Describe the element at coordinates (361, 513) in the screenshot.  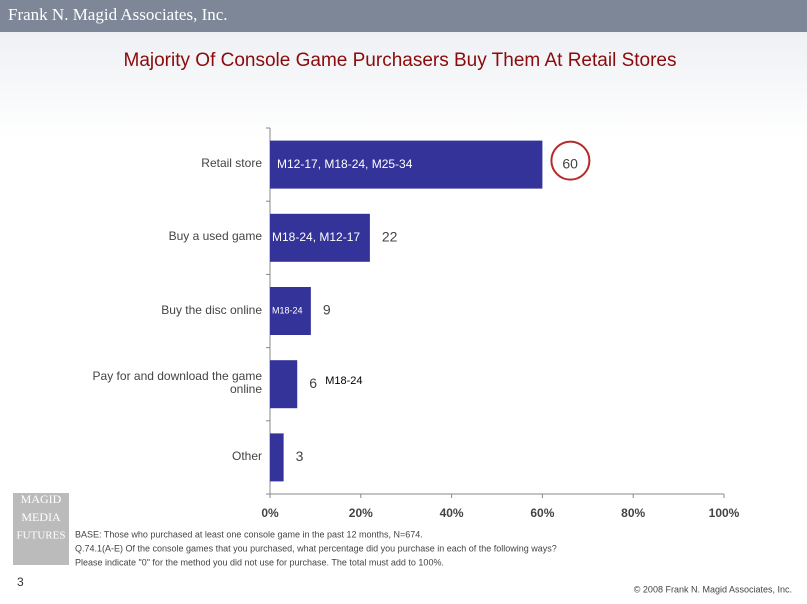
I see `x-tick-label: 20%` at that location.